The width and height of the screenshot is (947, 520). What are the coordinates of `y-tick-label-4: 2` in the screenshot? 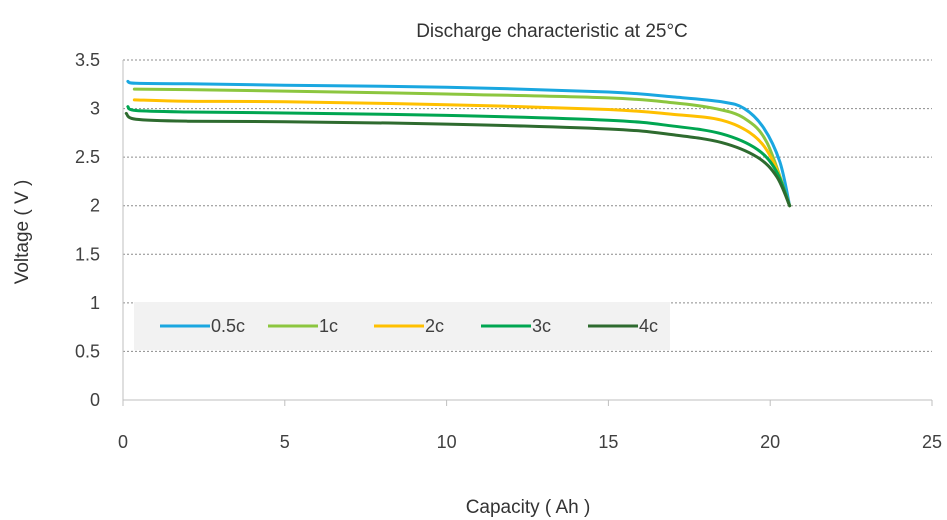 It's located at (95, 206).